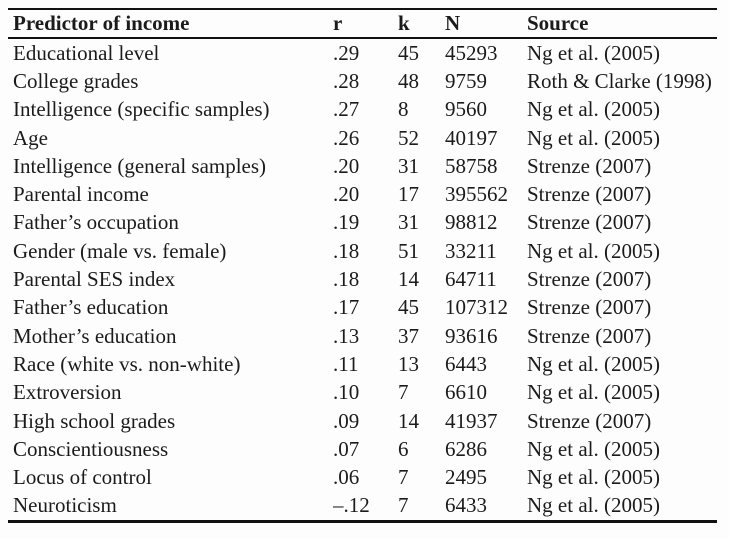 This screenshot has width=729, height=539. What do you see at coordinates (471, 137) in the screenshot?
I see `table-cell: 40197` at bounding box center [471, 137].